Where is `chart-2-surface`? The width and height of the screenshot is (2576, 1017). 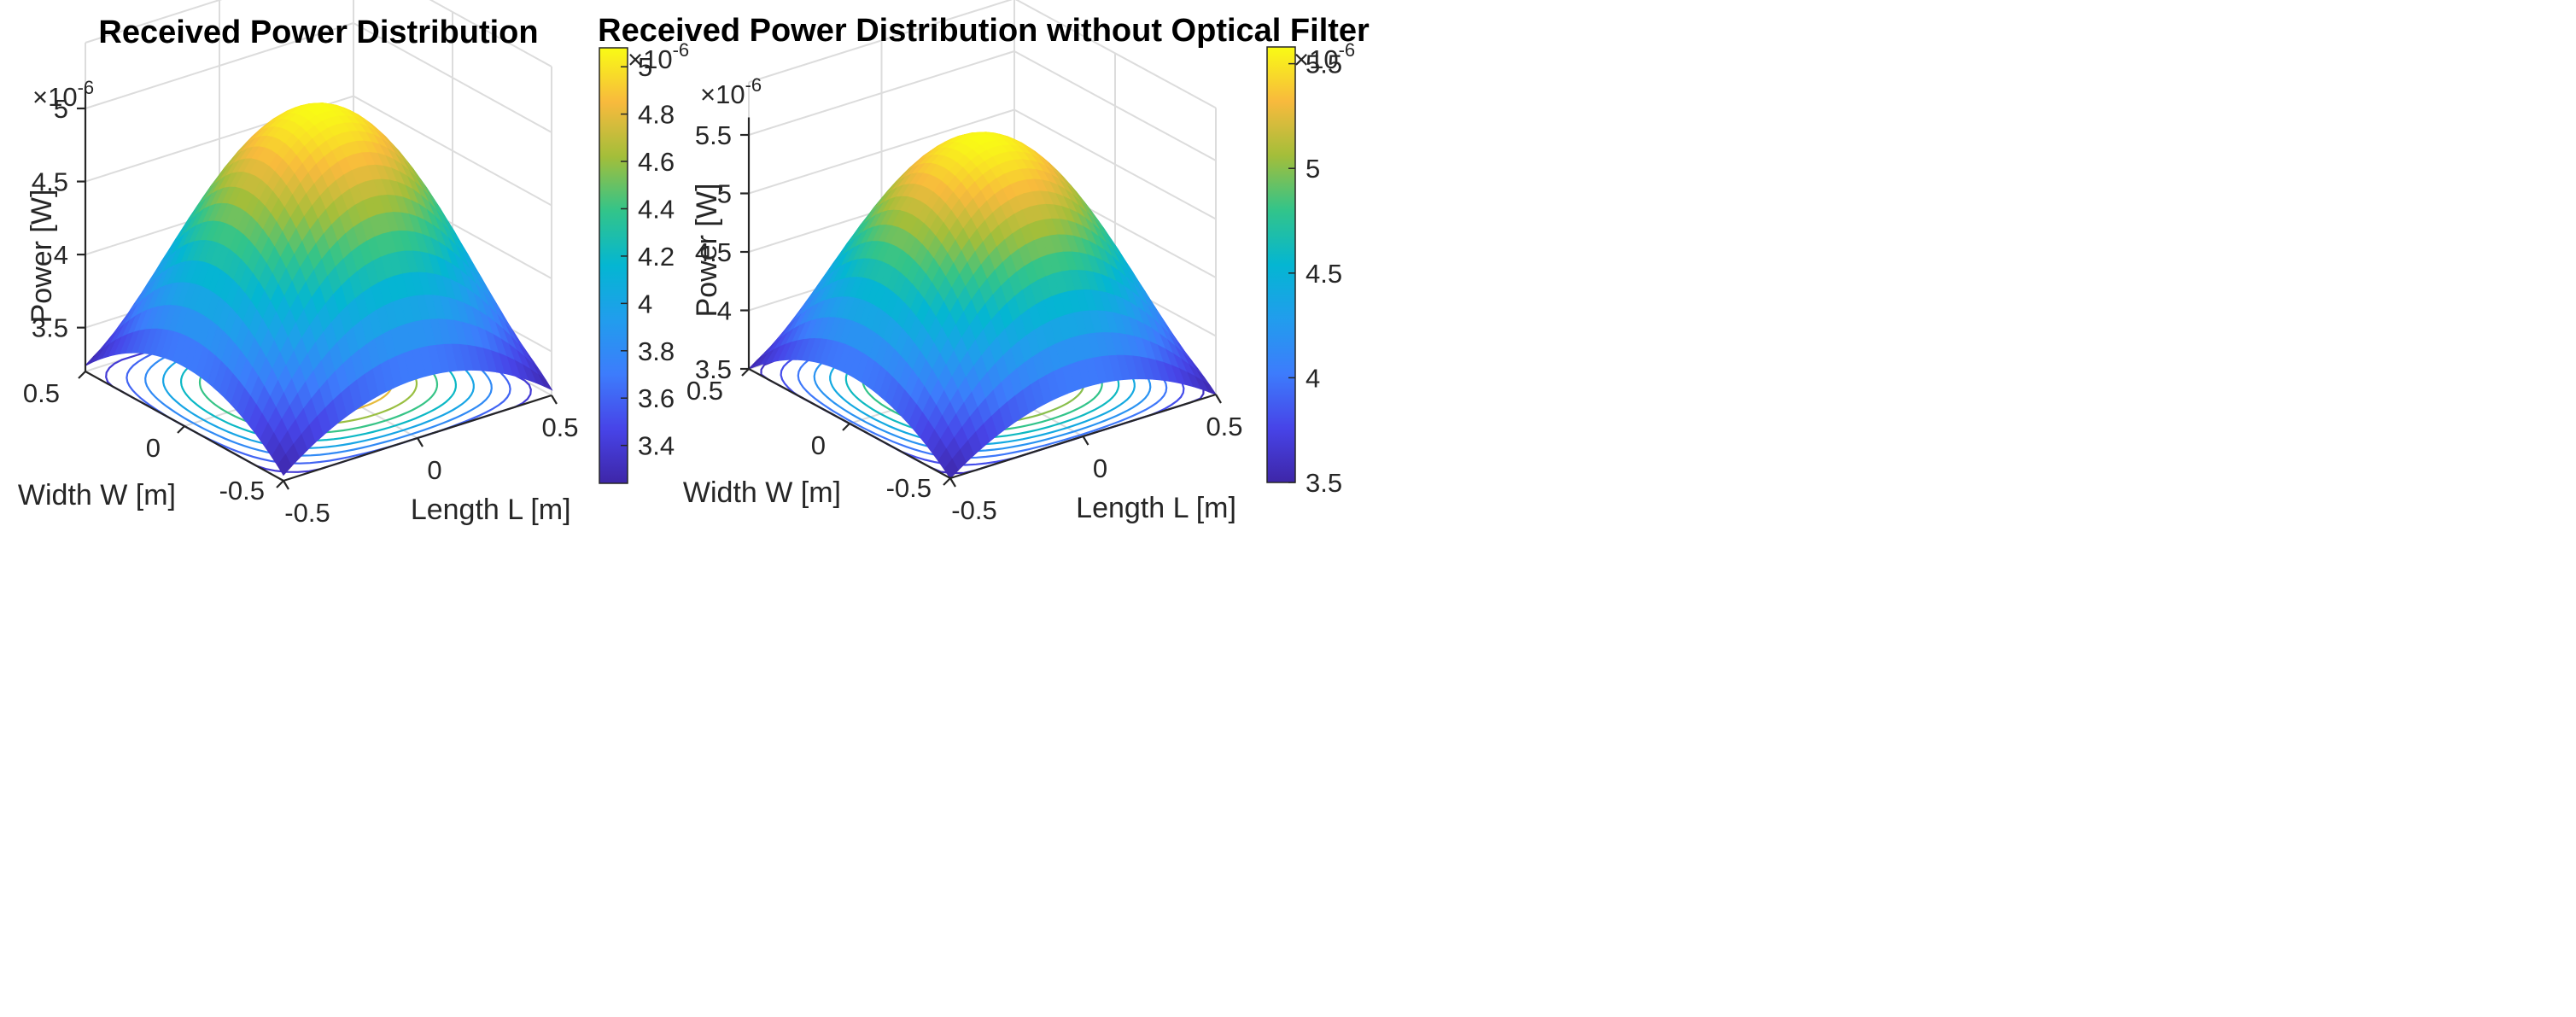 chart-2-surface is located at coordinates (983, 305).